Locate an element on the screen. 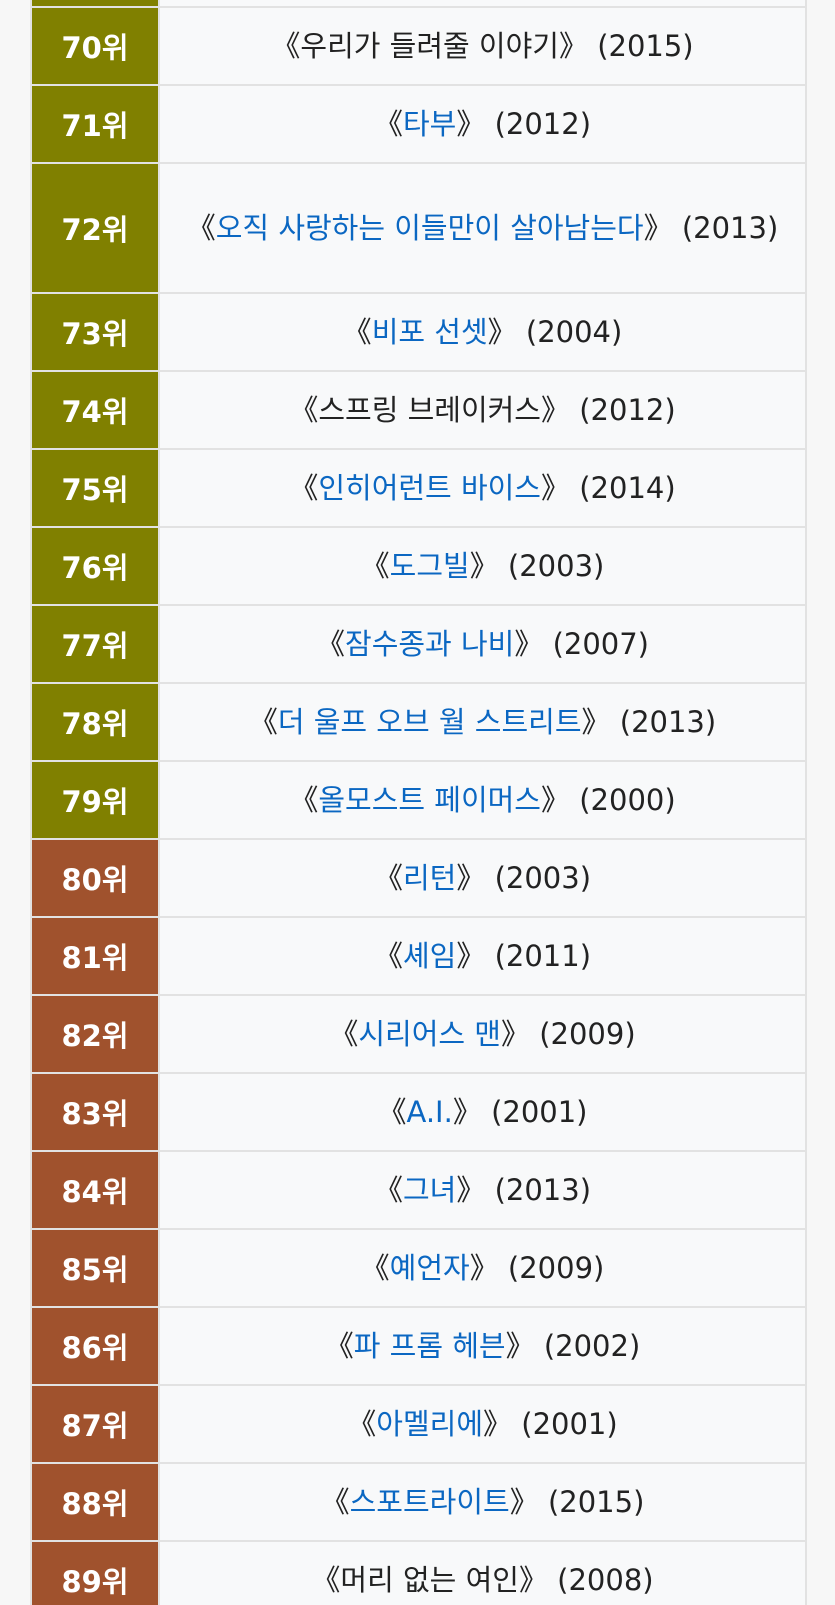  table-row: 76위 《도그빌》 (2003) is located at coordinates (418, 566).